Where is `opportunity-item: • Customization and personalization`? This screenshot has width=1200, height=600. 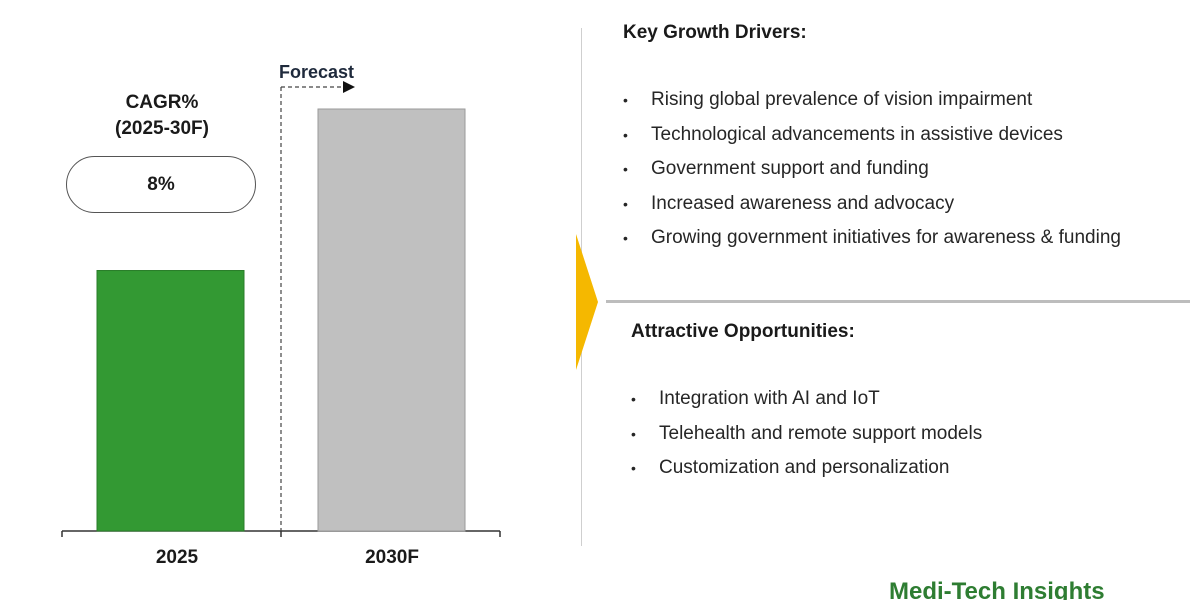 opportunity-item: • Customization and personalization is located at coordinates (806, 468).